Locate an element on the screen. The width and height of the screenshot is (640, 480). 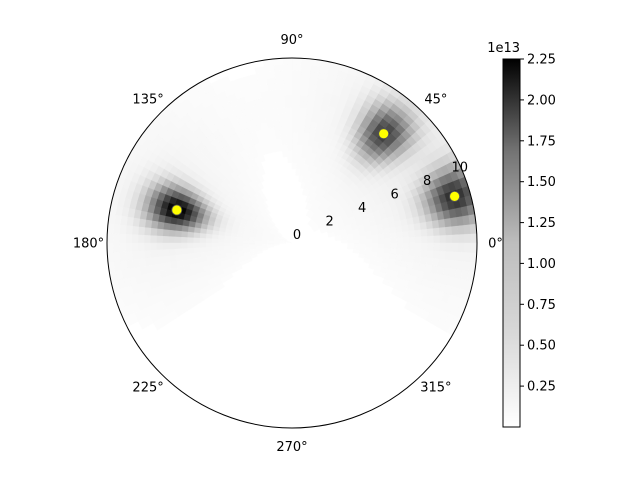
radial-tick-labels: 0 2 4 6 8 10 is located at coordinates (380, 202).